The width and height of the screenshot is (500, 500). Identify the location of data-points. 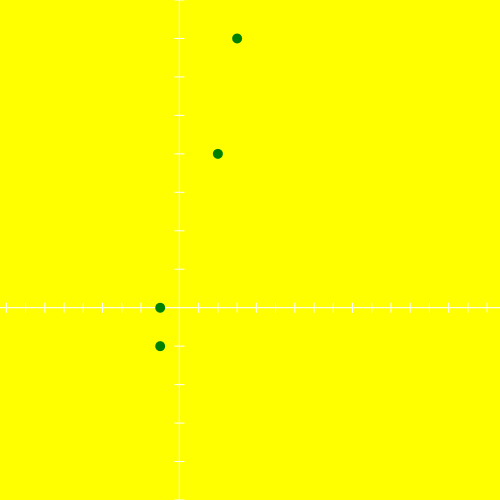
(199, 192).